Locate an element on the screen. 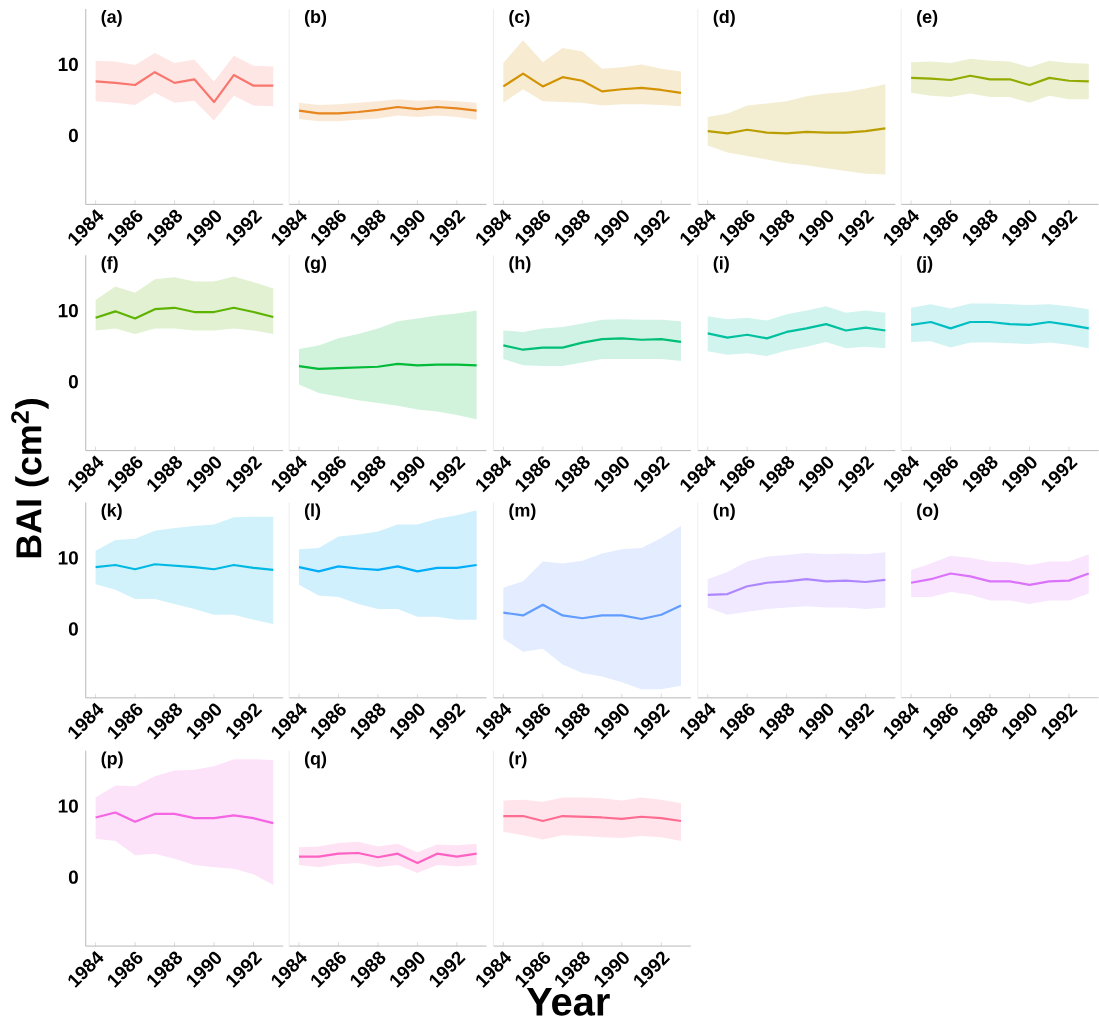  chart-title: (i) is located at coordinates (721, 264).